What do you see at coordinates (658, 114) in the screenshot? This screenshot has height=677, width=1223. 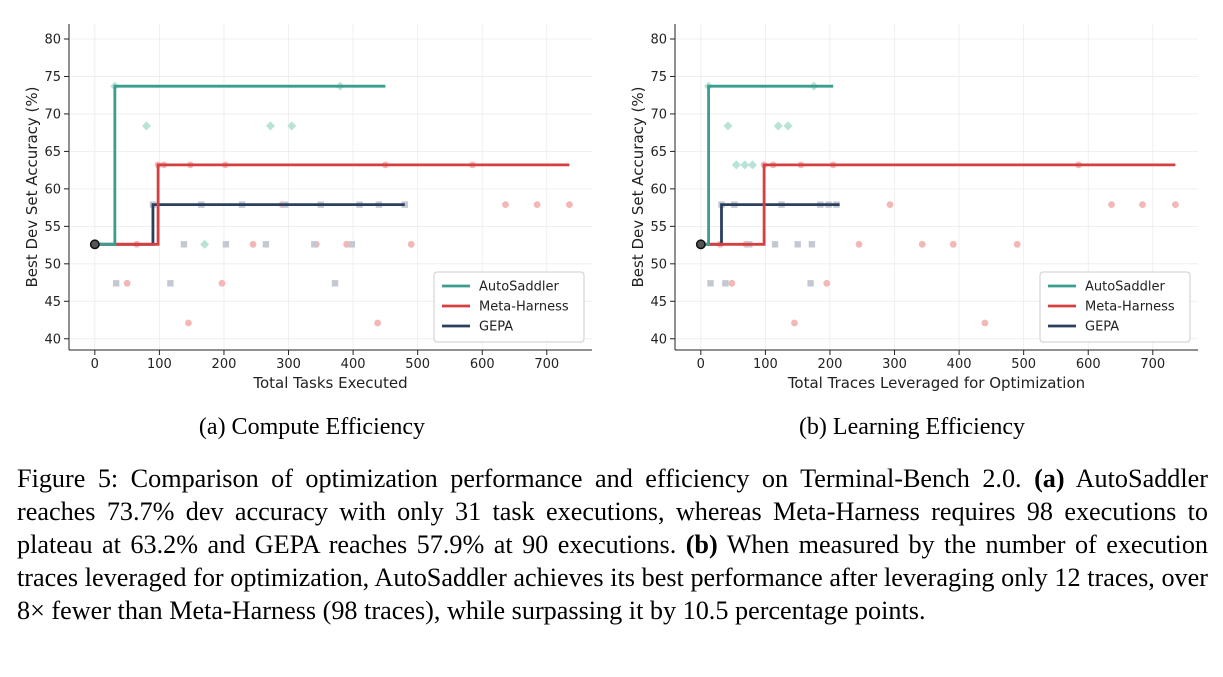 I see `y-tick-label: 70` at bounding box center [658, 114].